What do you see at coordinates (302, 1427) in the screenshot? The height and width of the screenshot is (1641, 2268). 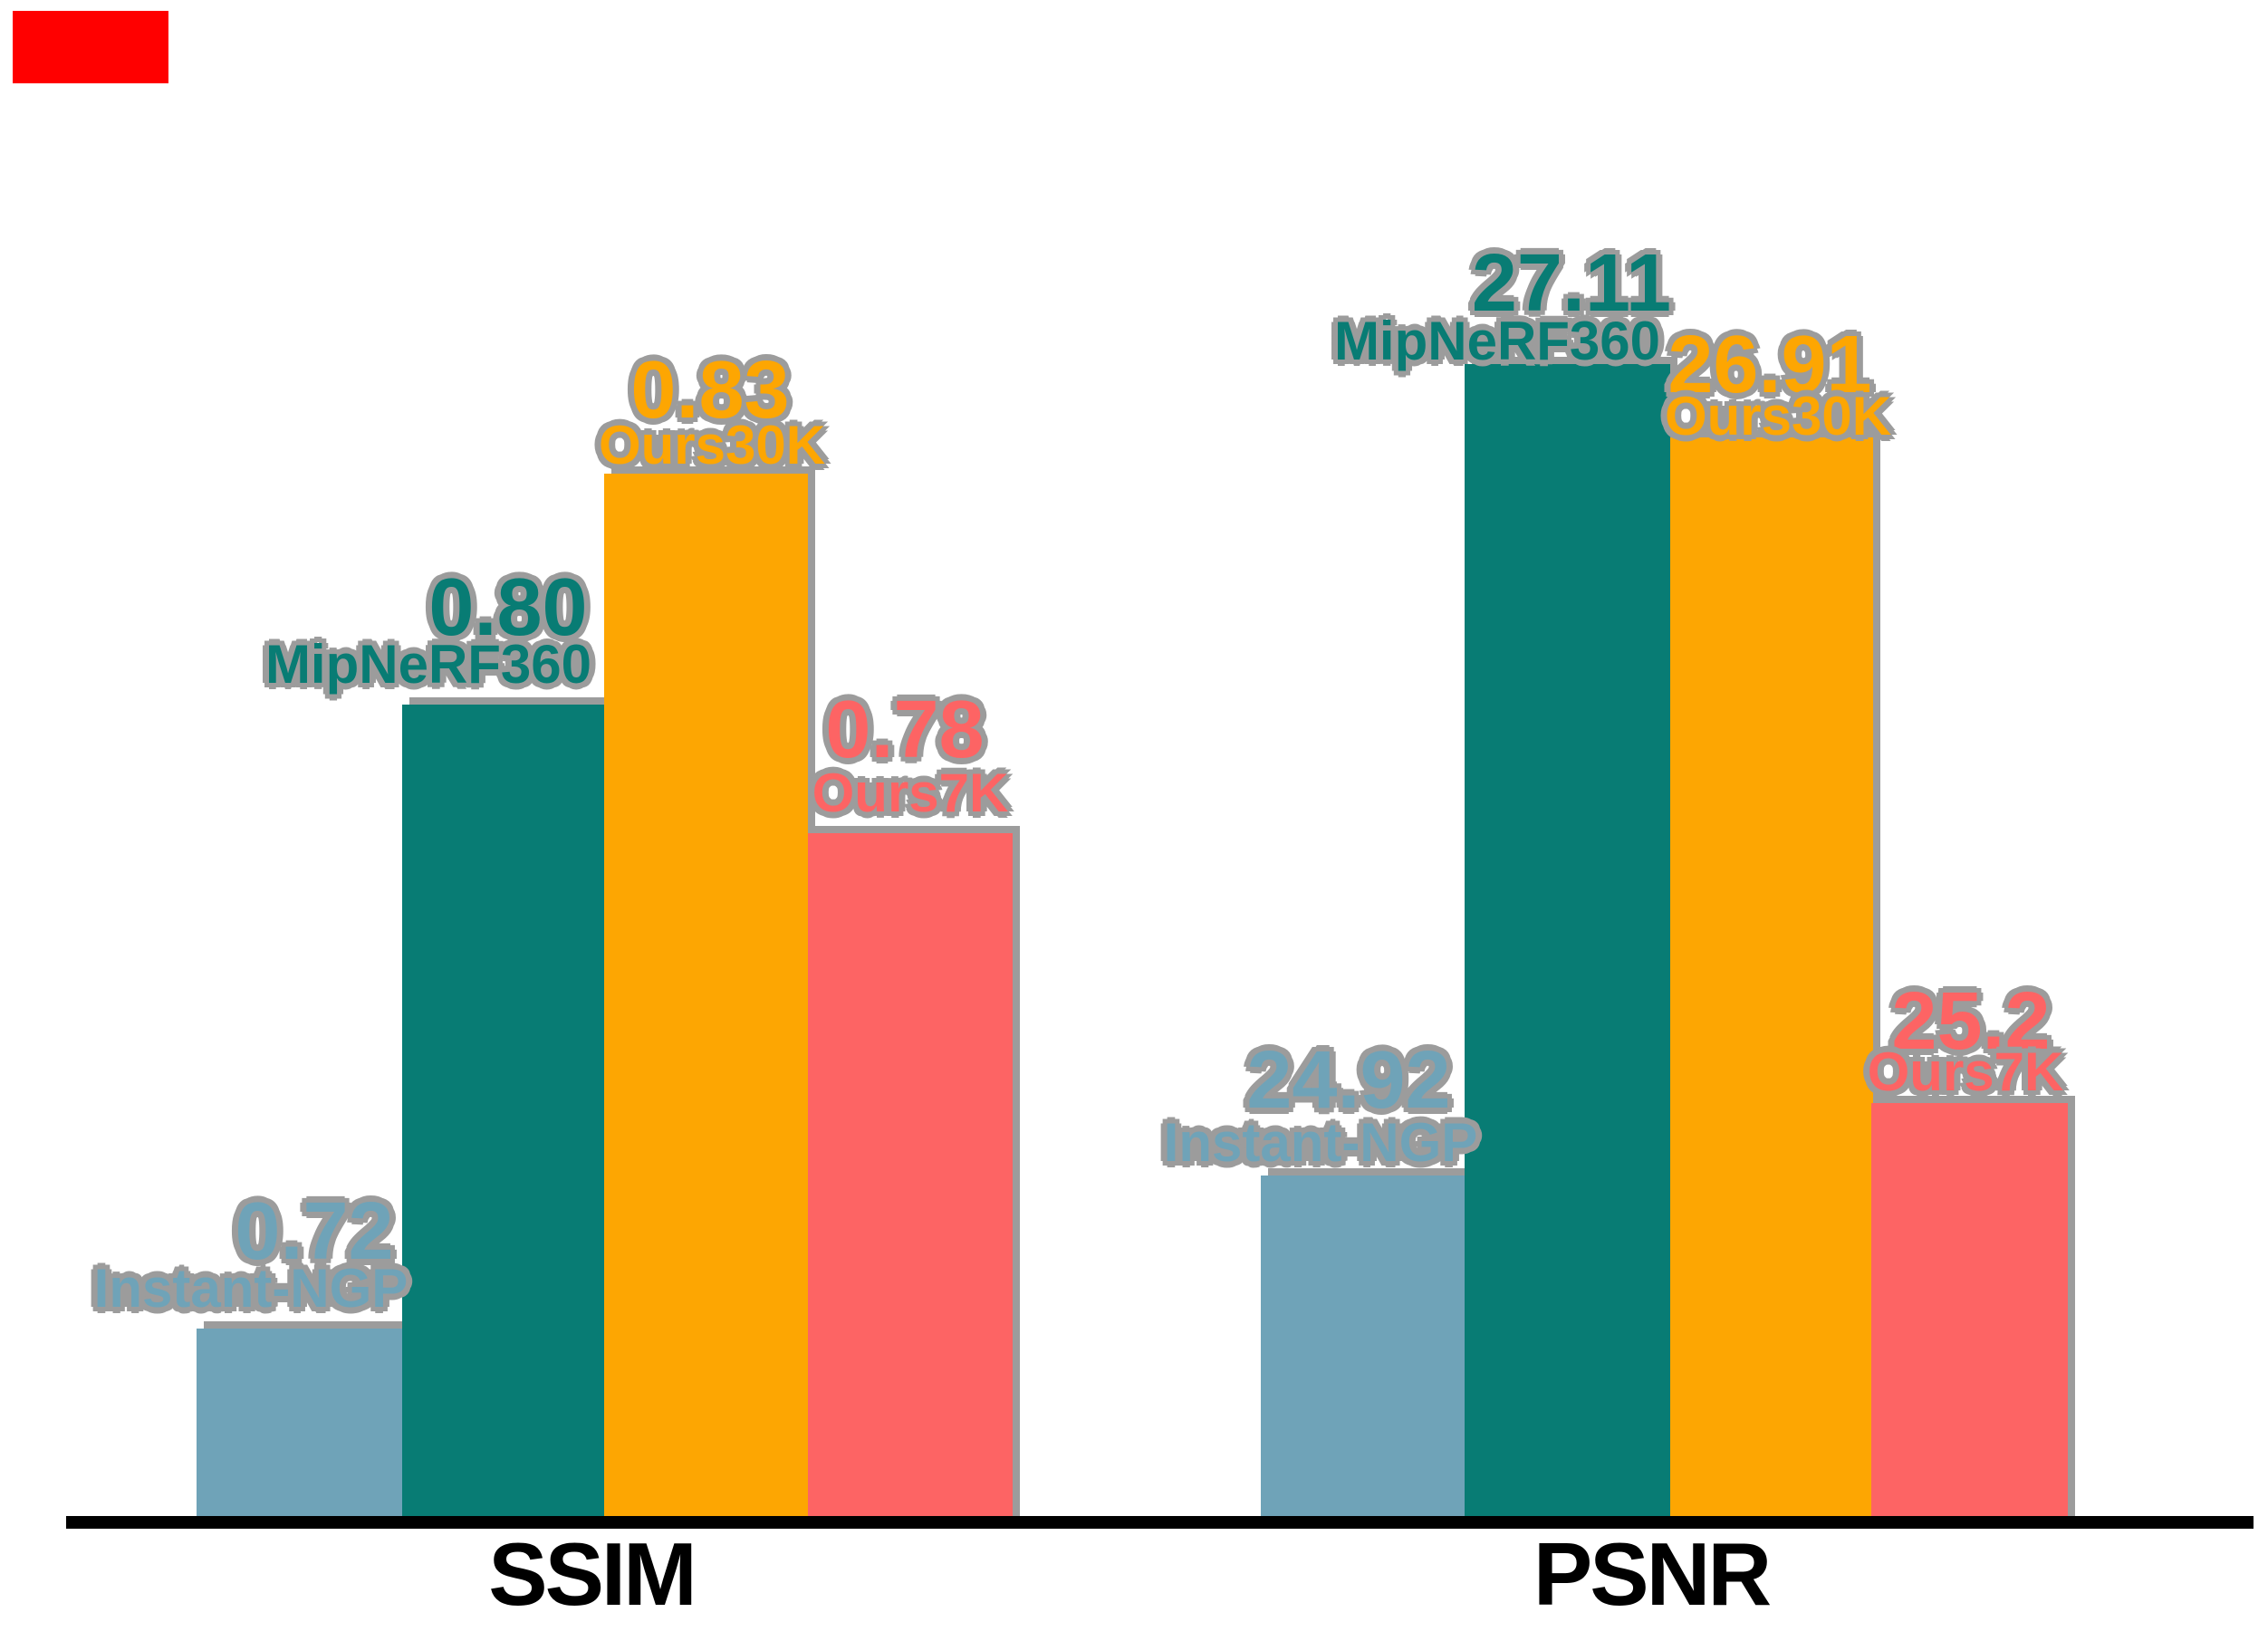 I see `bar-ssim-instant-ngp` at bounding box center [302, 1427].